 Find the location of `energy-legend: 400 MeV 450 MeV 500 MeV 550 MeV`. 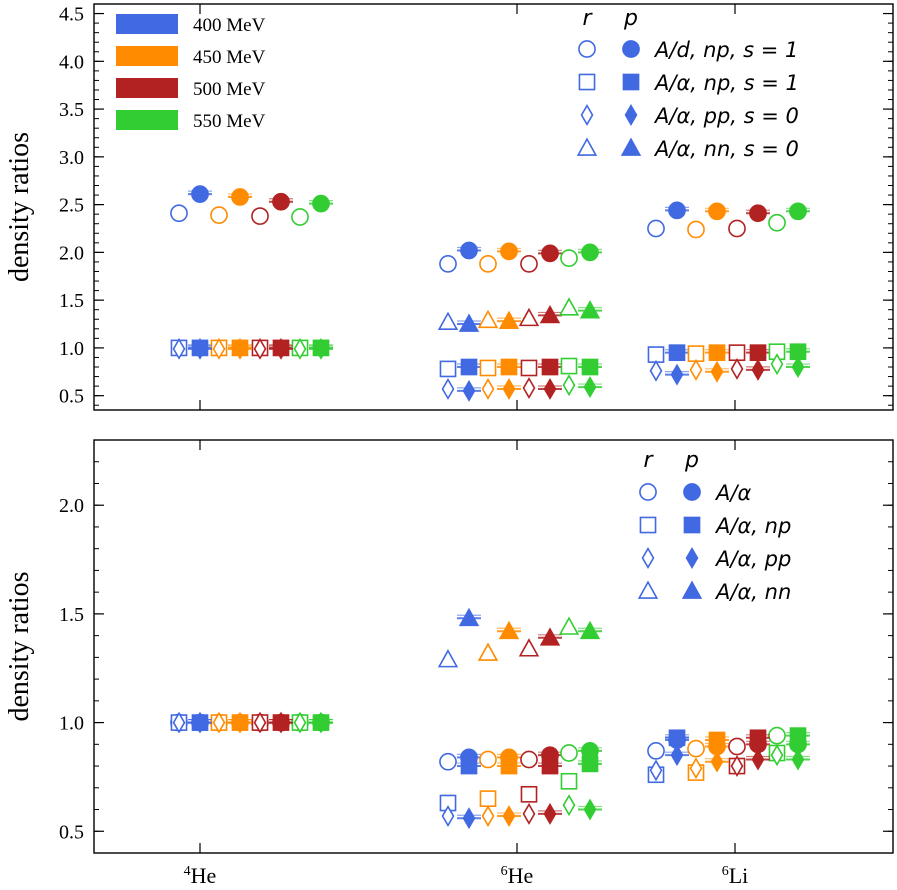

energy-legend: 400 MeV 450 MeV 500 MeV 550 MeV is located at coordinates (191, 73).